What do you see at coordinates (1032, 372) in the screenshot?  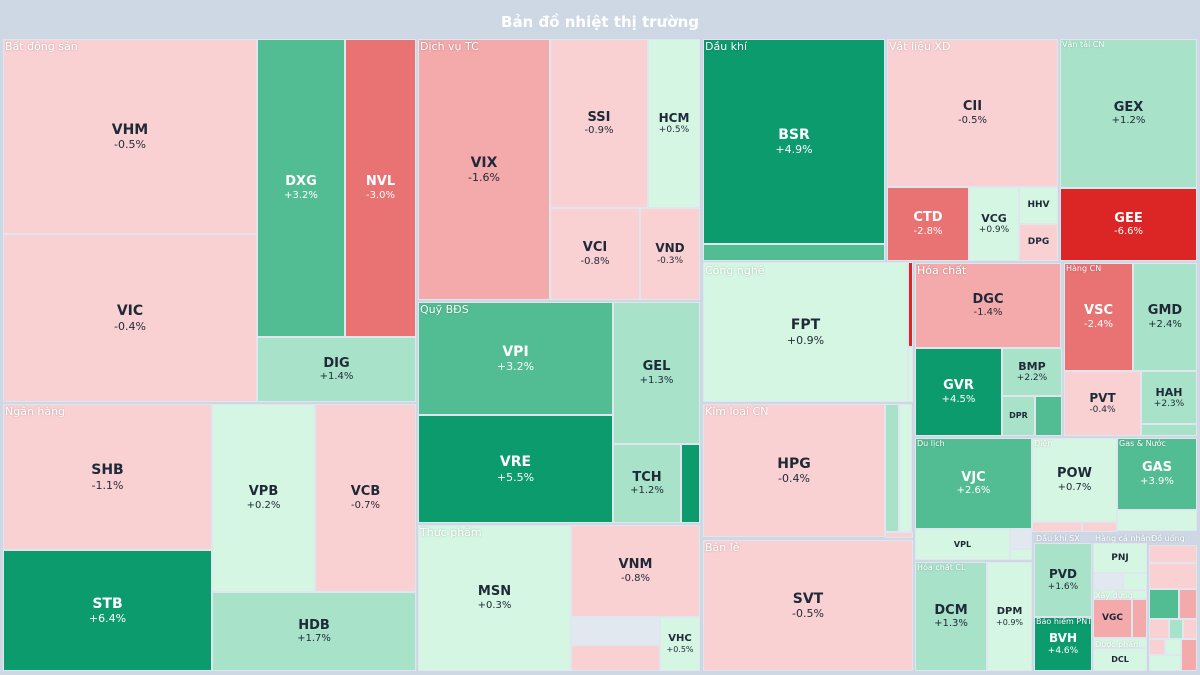 I see `heatmap-cell-bmp: BMP +2.2%` at bounding box center [1032, 372].